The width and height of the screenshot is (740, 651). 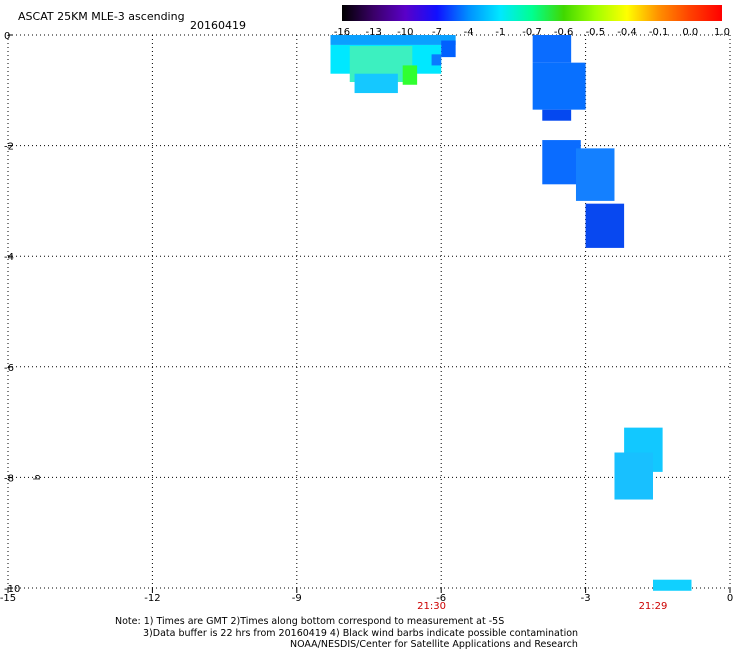 What do you see at coordinates (9, 257) in the screenshot?
I see `y-tick-label: -4` at bounding box center [9, 257].